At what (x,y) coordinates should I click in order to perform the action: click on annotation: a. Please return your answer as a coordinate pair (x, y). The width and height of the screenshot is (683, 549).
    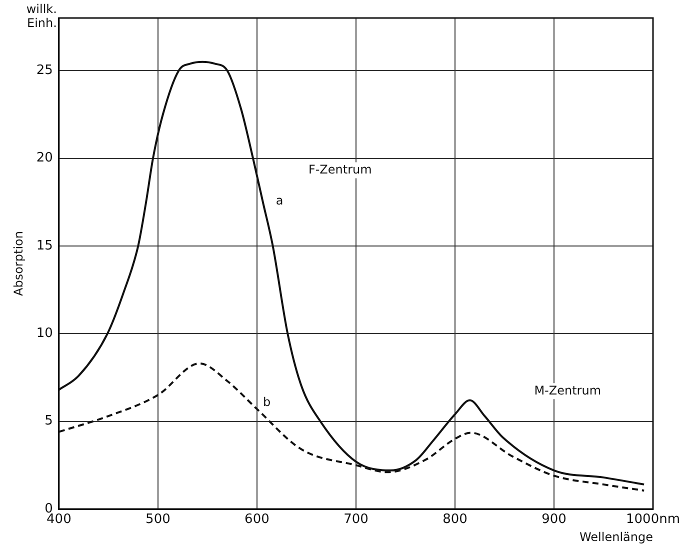
    Looking at the image, I should click on (280, 201).